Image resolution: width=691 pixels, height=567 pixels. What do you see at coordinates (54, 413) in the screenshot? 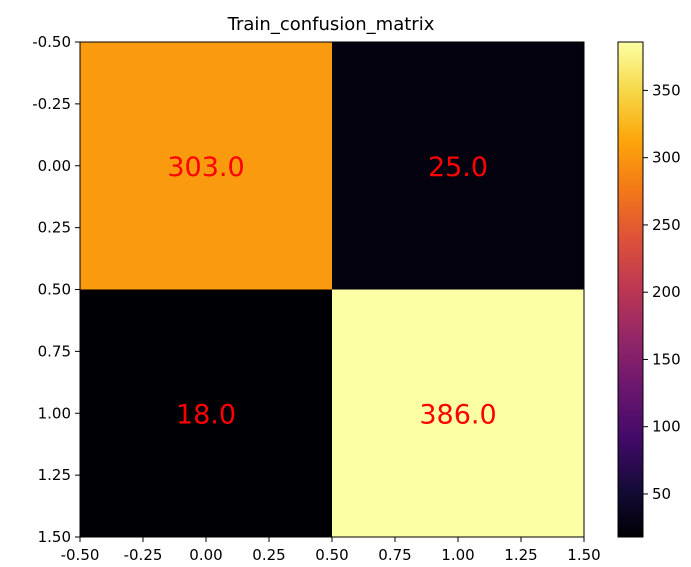
I see `y-tick-label: 1.00` at bounding box center [54, 413].